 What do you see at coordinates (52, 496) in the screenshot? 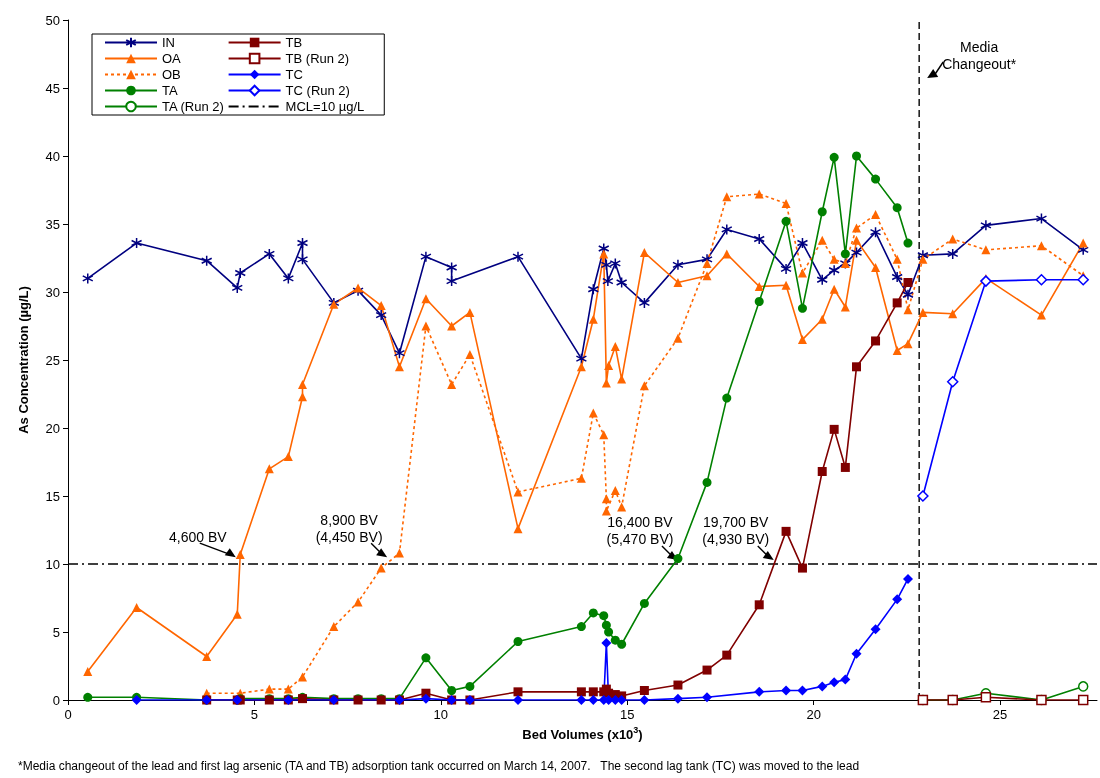
I see `y-tick-label: 15` at bounding box center [52, 496].